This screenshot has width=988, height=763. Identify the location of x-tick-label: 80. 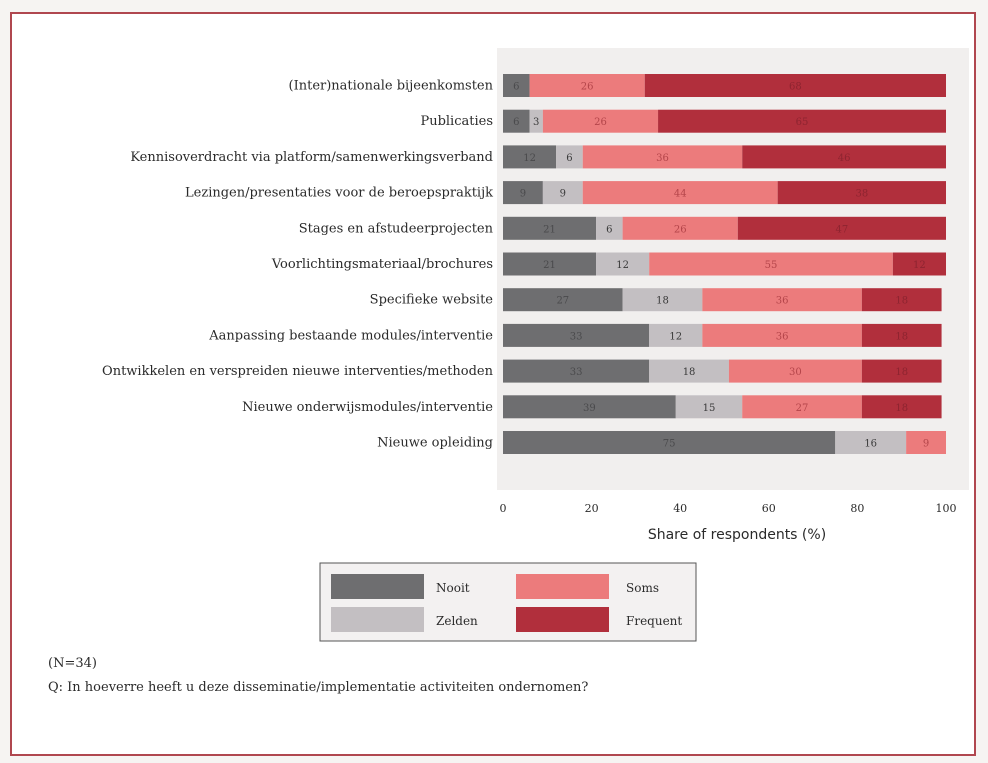
(857, 508).